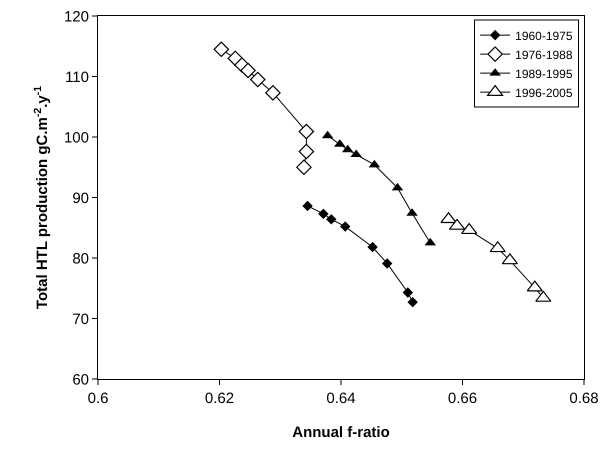 Image resolution: width=604 pixels, height=458 pixels. Describe the element at coordinates (544, 35) in the screenshot. I see `legend-label: 1960-1975` at that location.